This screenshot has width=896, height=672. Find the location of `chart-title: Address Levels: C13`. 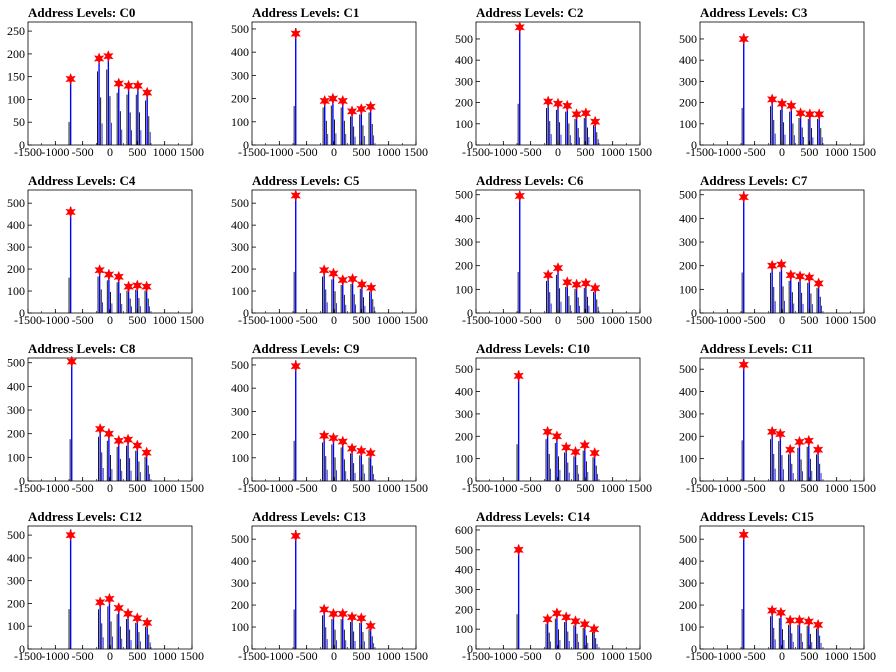

chart-title: Address Levels: C13 is located at coordinates (309, 516).